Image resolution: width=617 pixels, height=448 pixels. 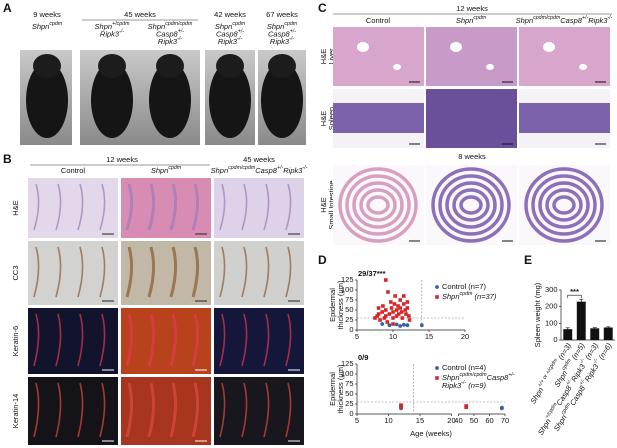 What do you see at coordinates (393, 336) in the screenshot?
I see `x-tick-label: 10` at bounding box center [393, 336].